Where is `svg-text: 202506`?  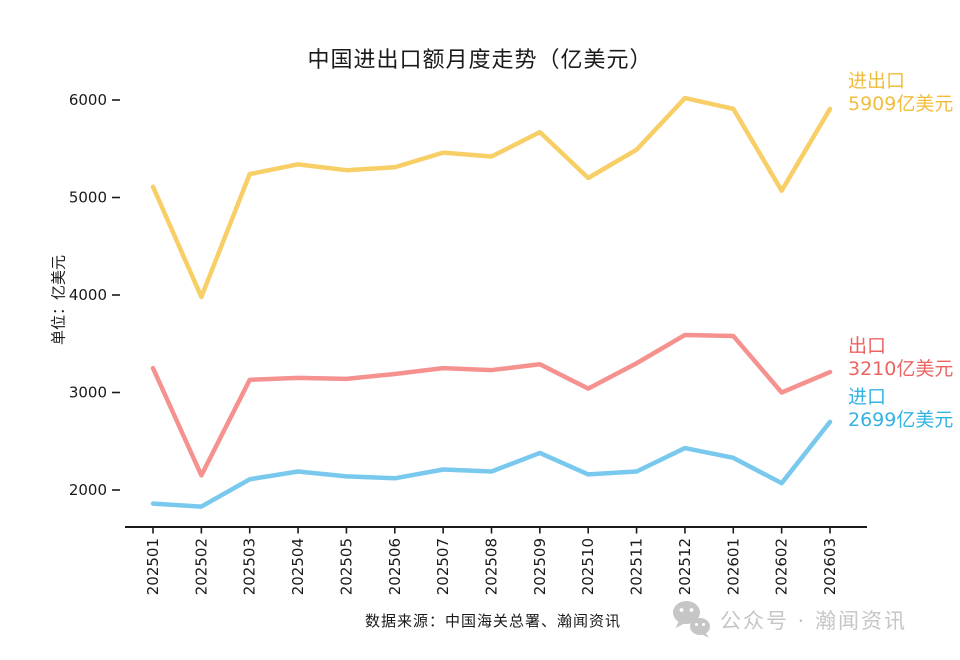
svg-text: 202506 is located at coordinates (395, 566).